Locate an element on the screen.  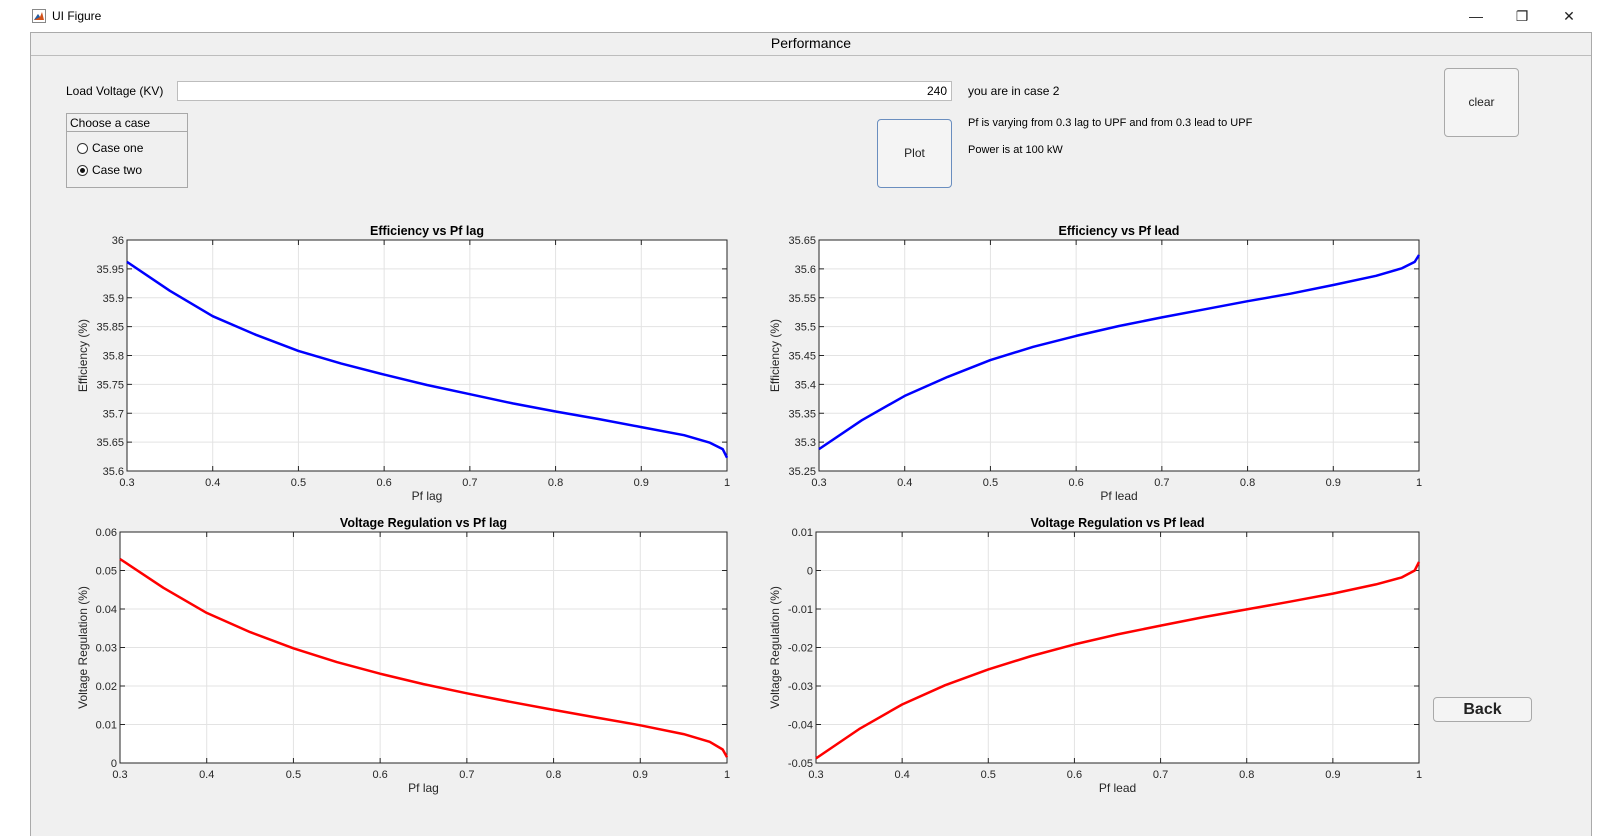
window-title: UI Figure is located at coordinates (77, 16).